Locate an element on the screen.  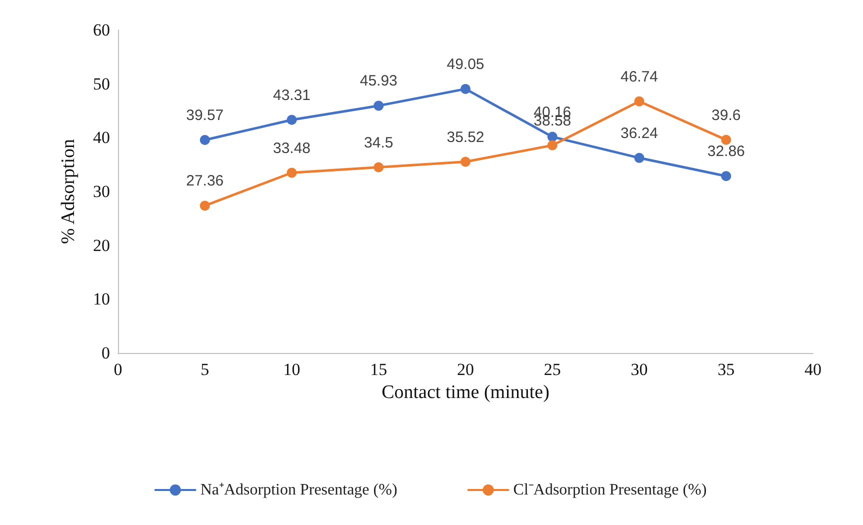
data-label: 49.05 is located at coordinates (465, 64).